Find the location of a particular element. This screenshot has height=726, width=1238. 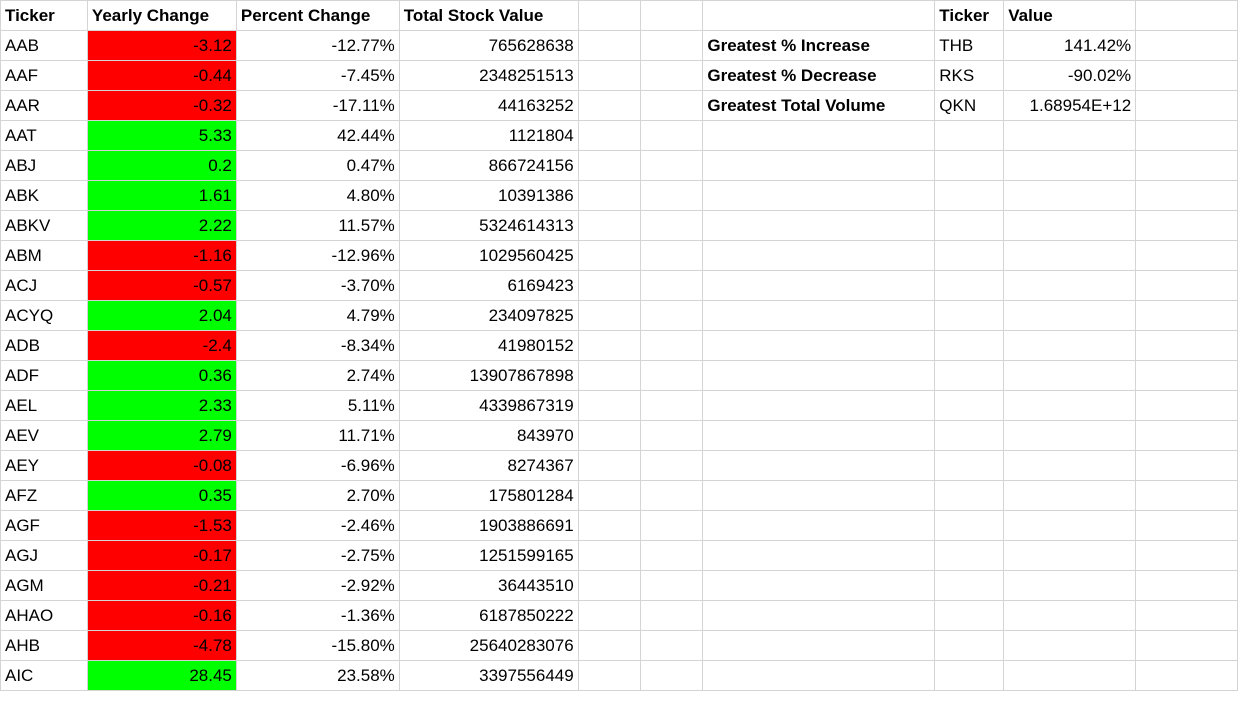

summary-value-cell: -90.02% is located at coordinates (1070, 75).